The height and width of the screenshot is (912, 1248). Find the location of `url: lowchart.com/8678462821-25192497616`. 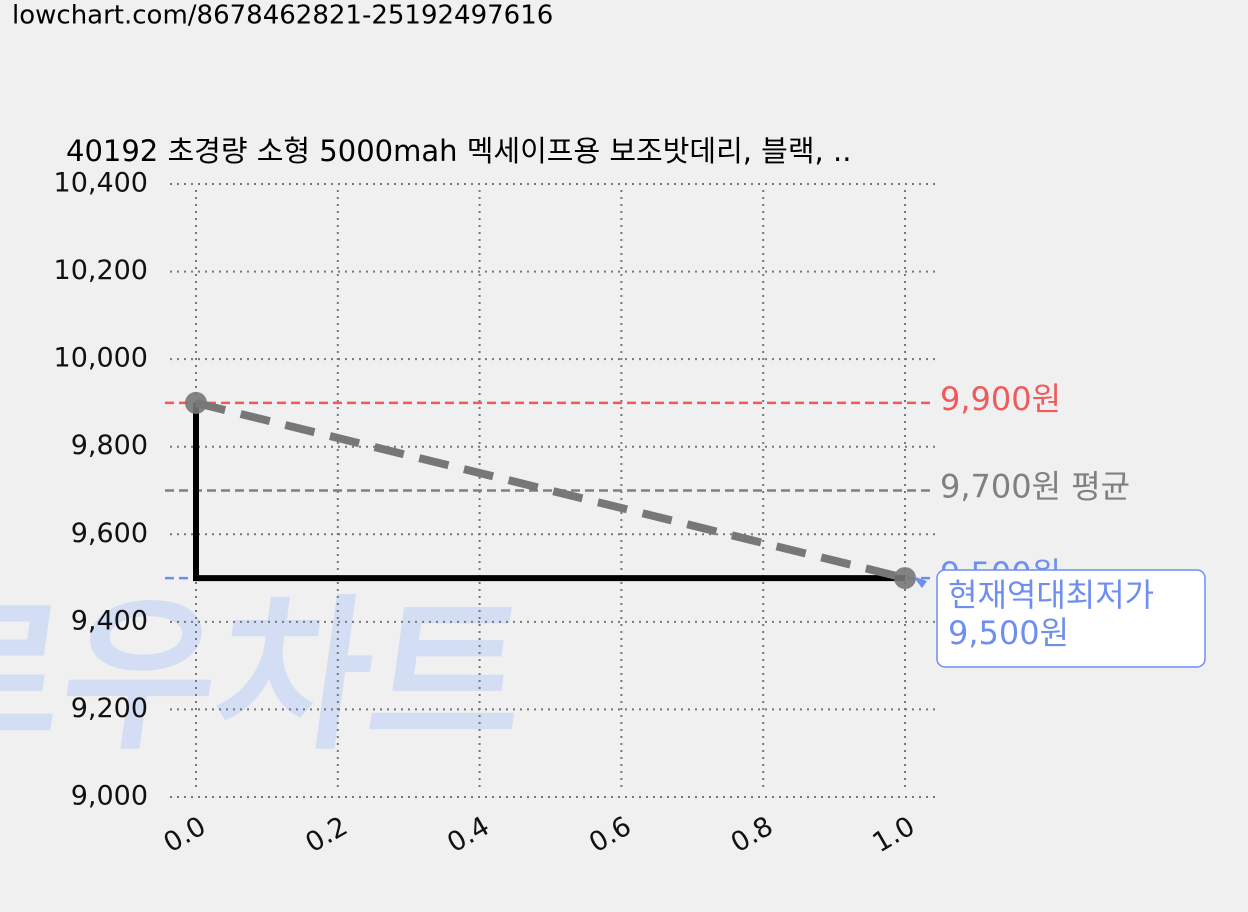

url: lowchart.com/8678462821-25192497616 is located at coordinates (282, 16).